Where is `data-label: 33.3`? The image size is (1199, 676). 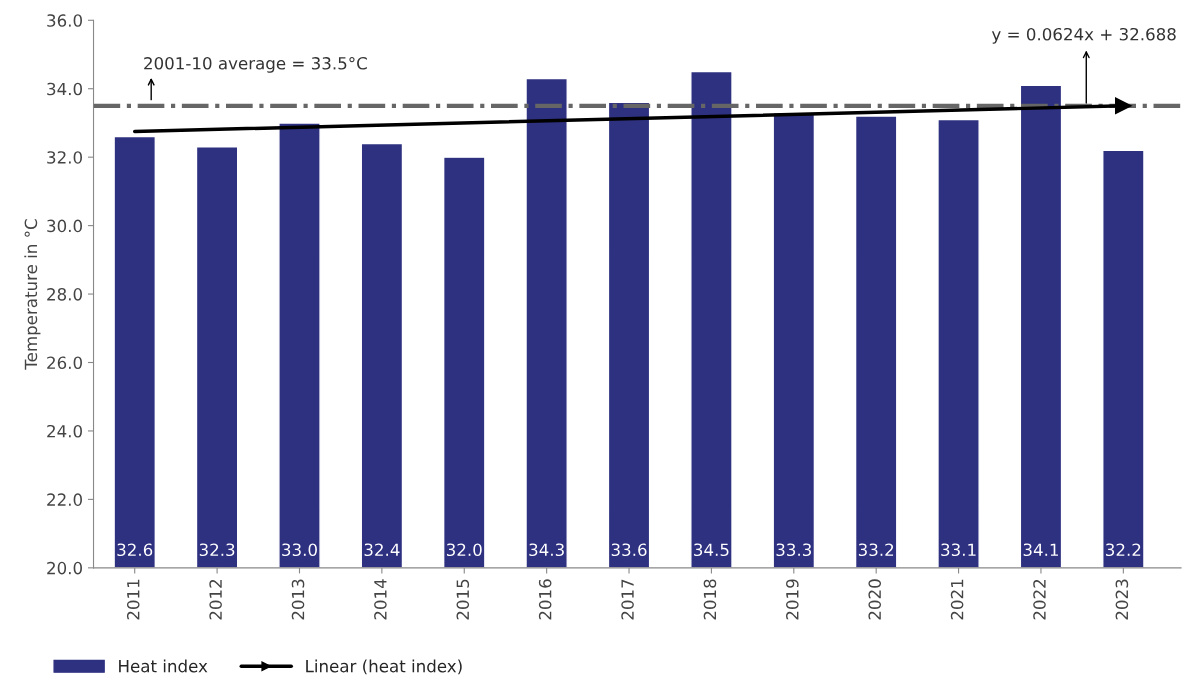 data-label: 33.3 is located at coordinates (794, 550).